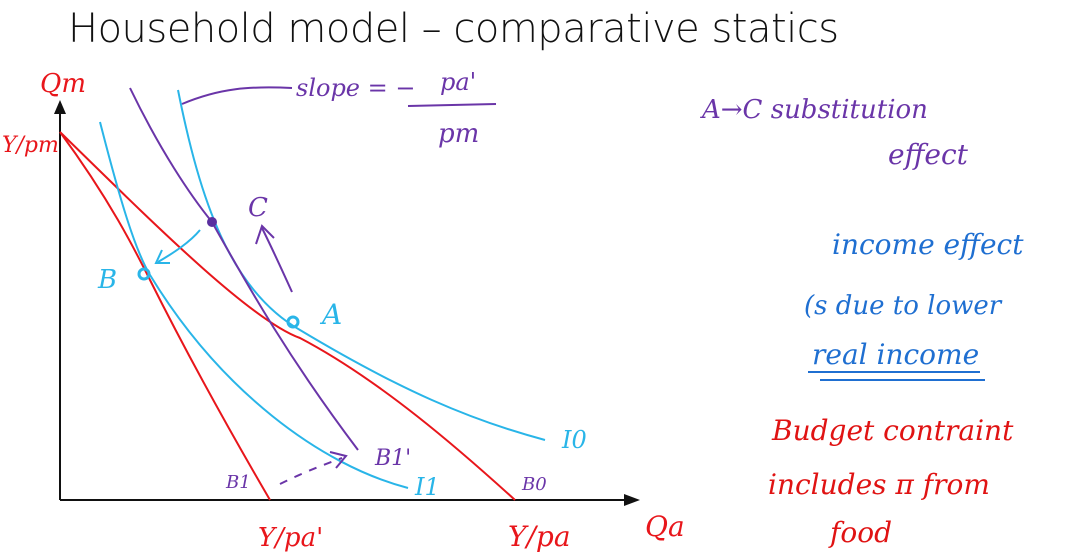 This screenshot has height=560, width=1084. Describe the element at coordinates (453, 29) in the screenshot. I see `page-title: Household model – comparative statics` at that location.